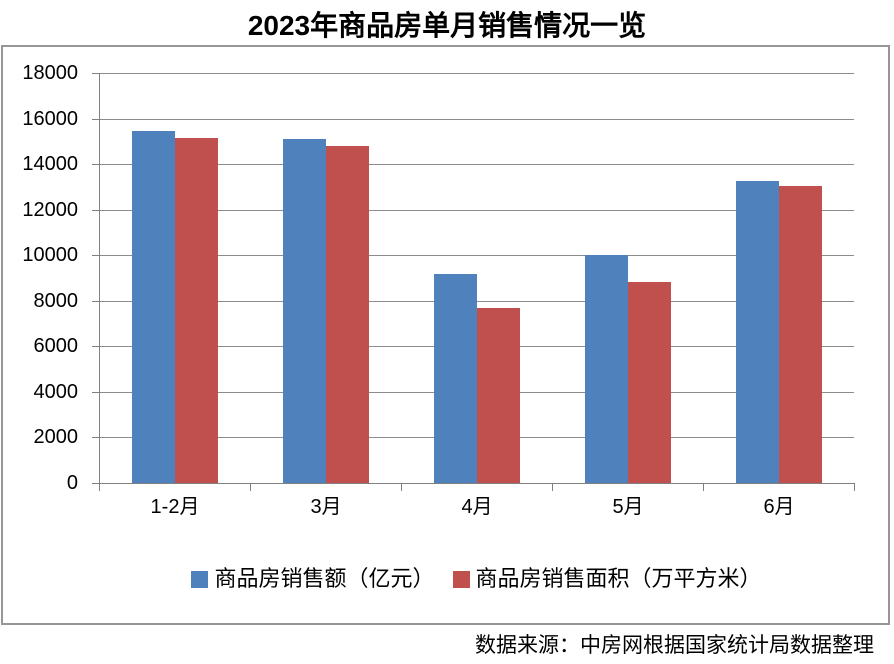  I want to click on legend-item-sales-amount: 商品房销售额（亿元）, so click(313, 578).